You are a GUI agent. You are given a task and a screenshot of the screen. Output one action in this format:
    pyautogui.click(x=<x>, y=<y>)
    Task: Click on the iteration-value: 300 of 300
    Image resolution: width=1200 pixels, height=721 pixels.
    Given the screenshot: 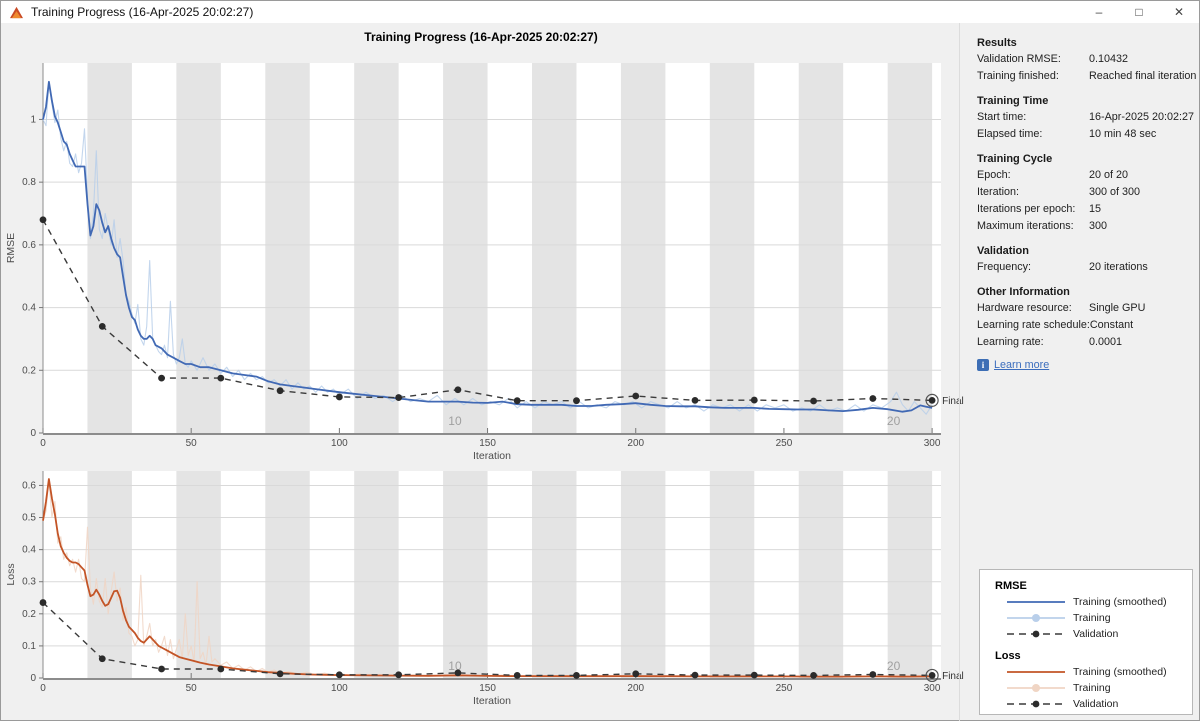 What is the action you would take?
    pyautogui.click(x=1115, y=192)
    